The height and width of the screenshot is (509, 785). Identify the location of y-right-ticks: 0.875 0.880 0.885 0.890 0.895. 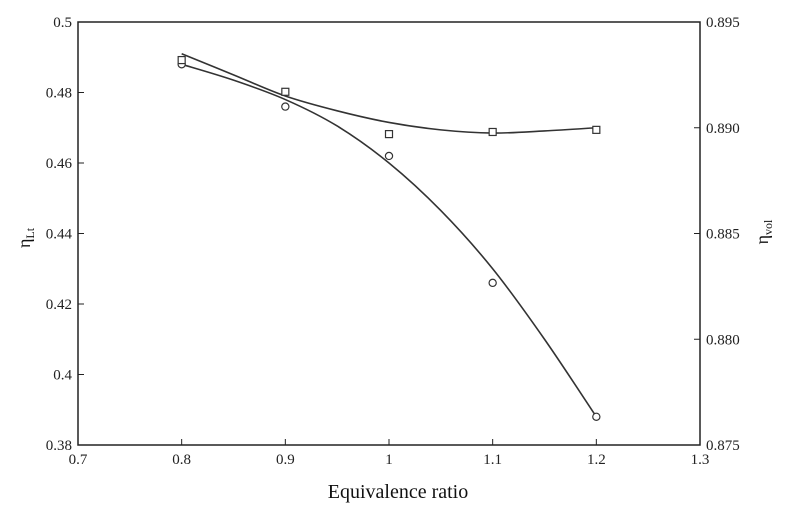
(717, 234).